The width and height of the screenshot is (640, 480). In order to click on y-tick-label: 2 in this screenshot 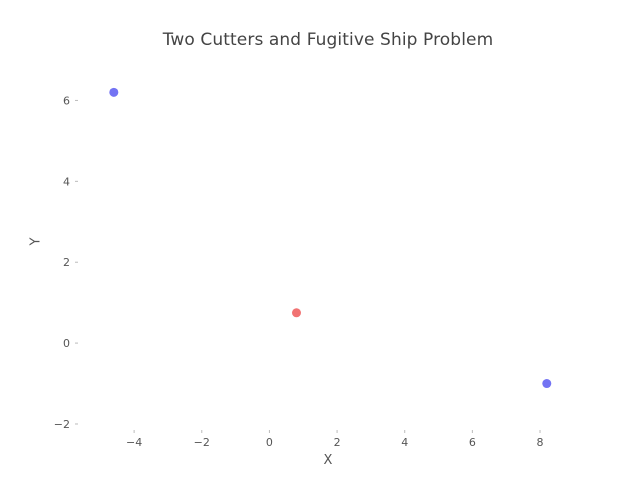, I will do `click(66, 262)`.